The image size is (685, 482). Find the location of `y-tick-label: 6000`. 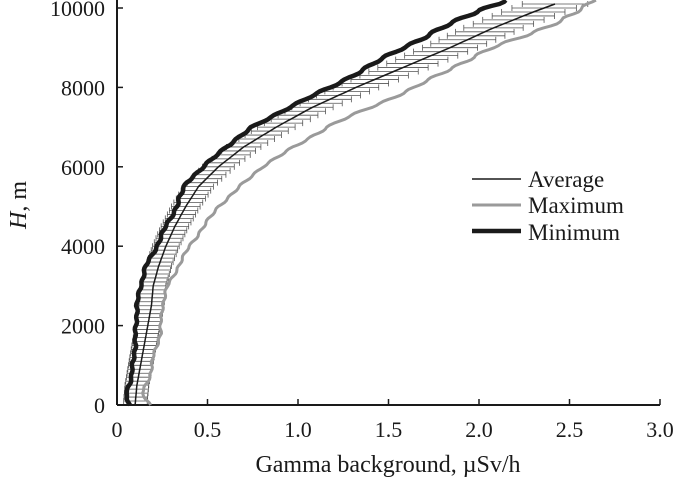

y-tick-label: 6000 is located at coordinates (83, 167).